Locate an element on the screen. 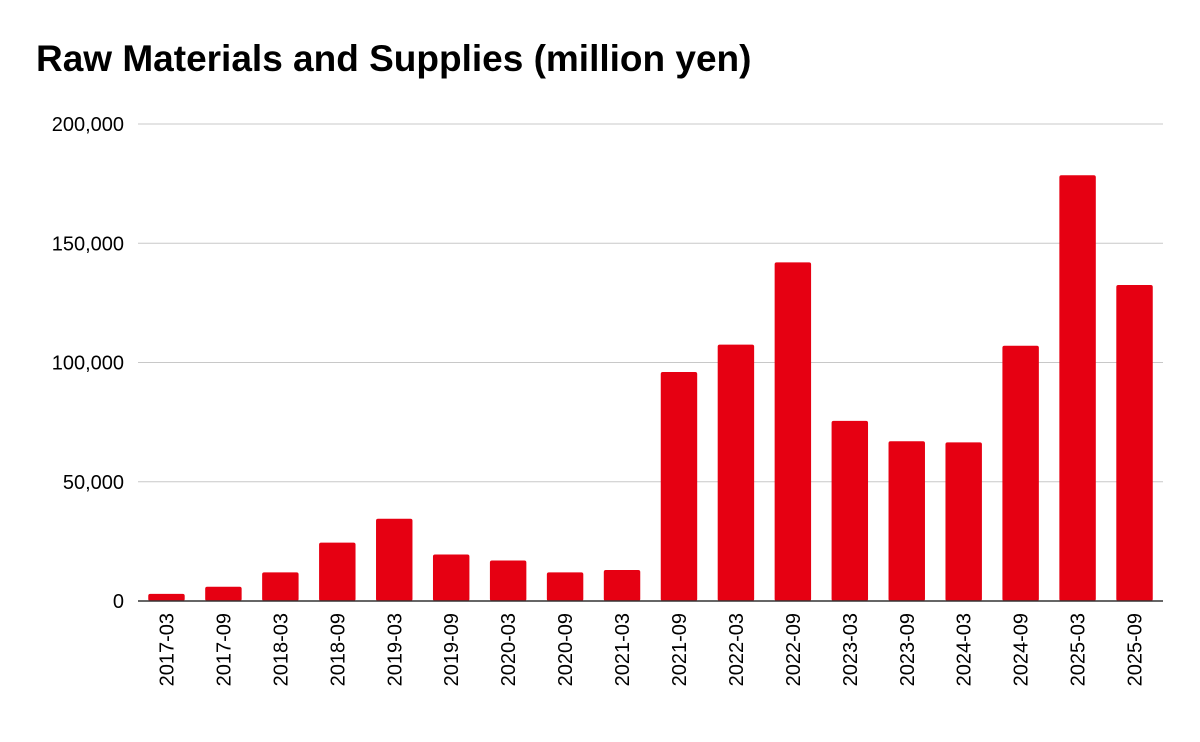 This screenshot has height=742, width=1200. y-axis-tick-labels: 0 50,000 100,000 150,000 200,000 is located at coordinates (88, 363).